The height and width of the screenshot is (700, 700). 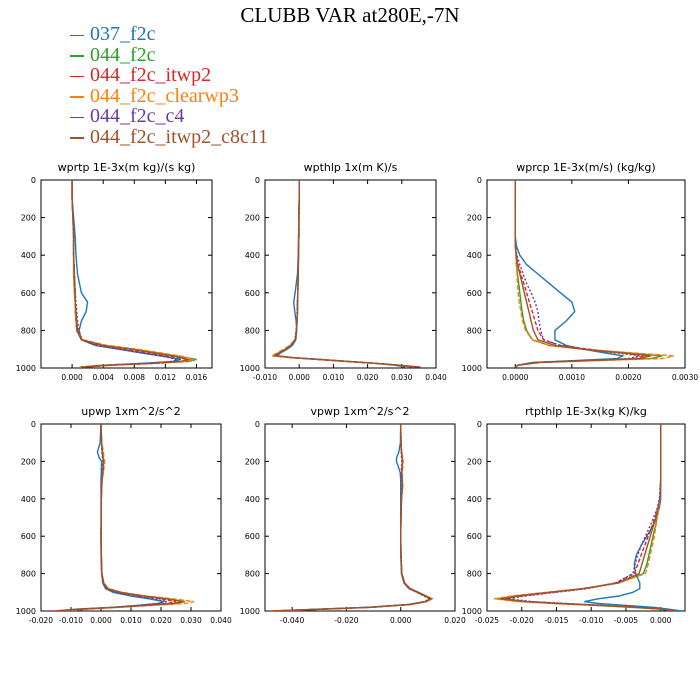 I want to click on x-tick-label: 0.0030, so click(x=685, y=377).